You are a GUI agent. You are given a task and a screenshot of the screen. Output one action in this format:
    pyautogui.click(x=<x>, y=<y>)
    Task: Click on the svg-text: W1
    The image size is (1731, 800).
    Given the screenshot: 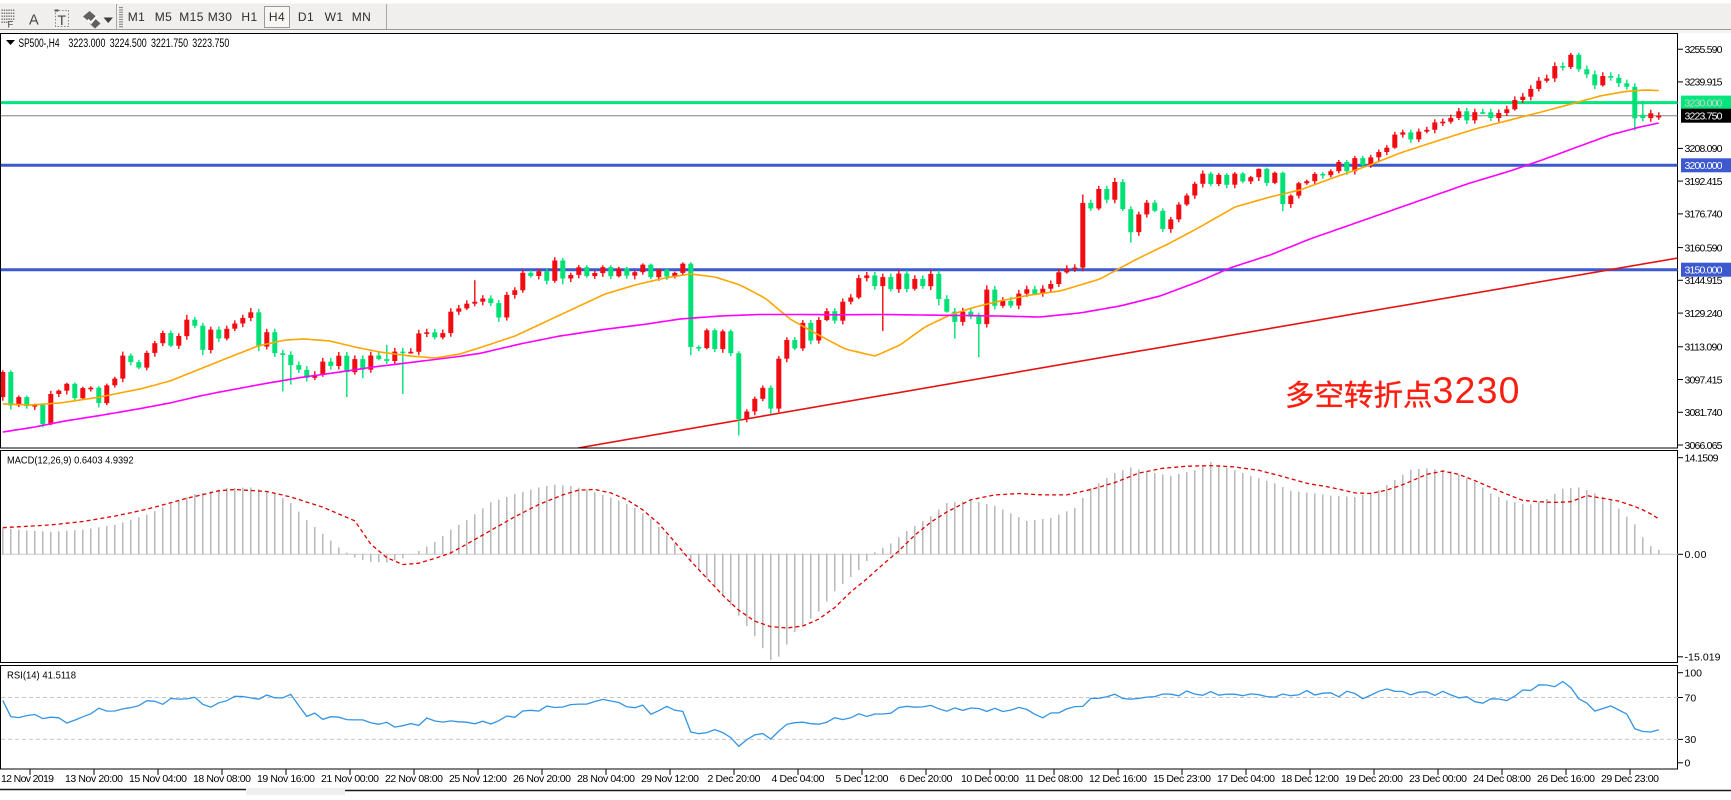 What is the action you would take?
    pyautogui.click(x=334, y=17)
    